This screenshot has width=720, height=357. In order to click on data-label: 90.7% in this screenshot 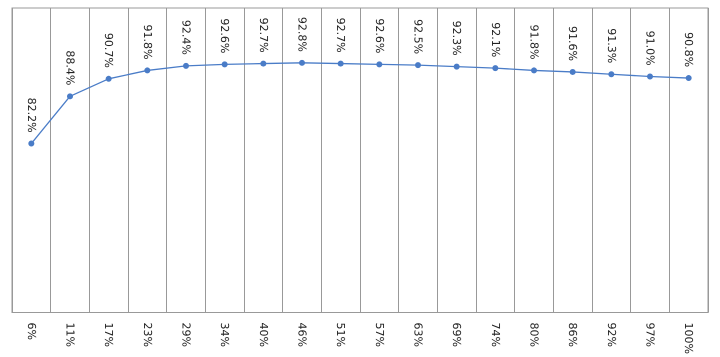, I will do `click(109, 50)`.